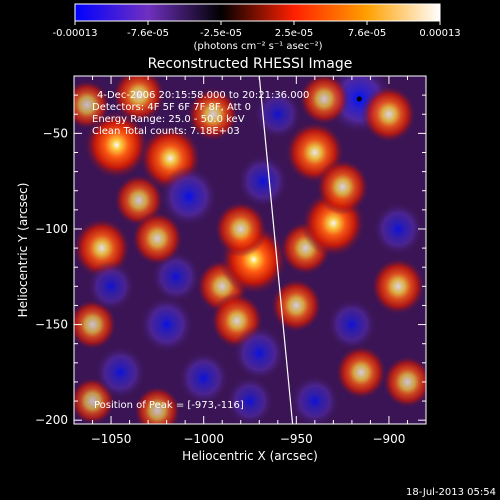 Image resolution: width=500 pixels, height=500 pixels. What do you see at coordinates (257, 46) in the screenshot?
I see `colorbar-unit-label: (photons cm⁻² s⁻¹ asec⁻²)` at bounding box center [257, 46].